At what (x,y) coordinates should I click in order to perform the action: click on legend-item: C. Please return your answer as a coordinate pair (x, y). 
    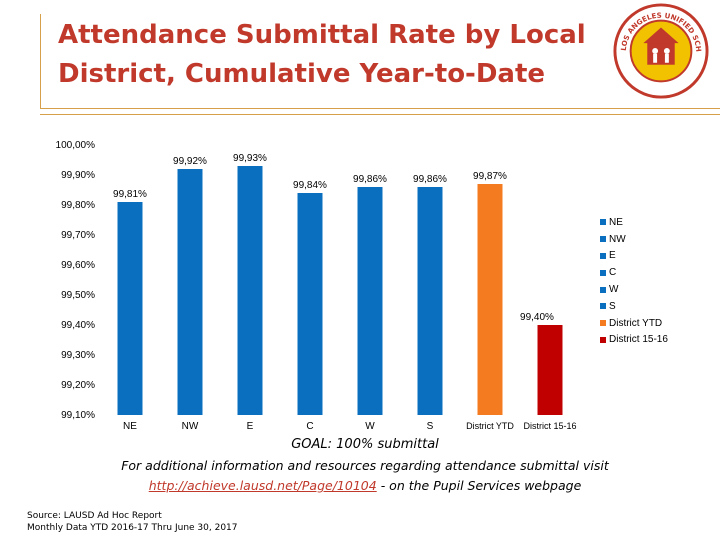
    Looking at the image, I should click on (634, 272).